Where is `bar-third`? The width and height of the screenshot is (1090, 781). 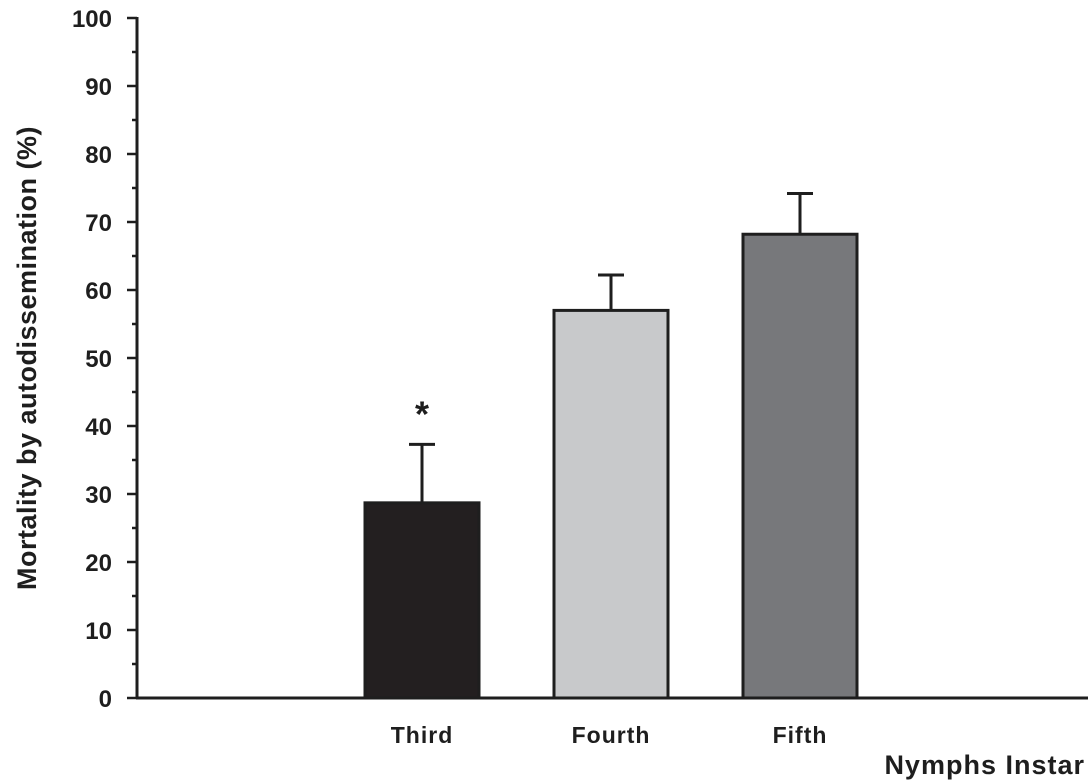
bar-third is located at coordinates (422, 600).